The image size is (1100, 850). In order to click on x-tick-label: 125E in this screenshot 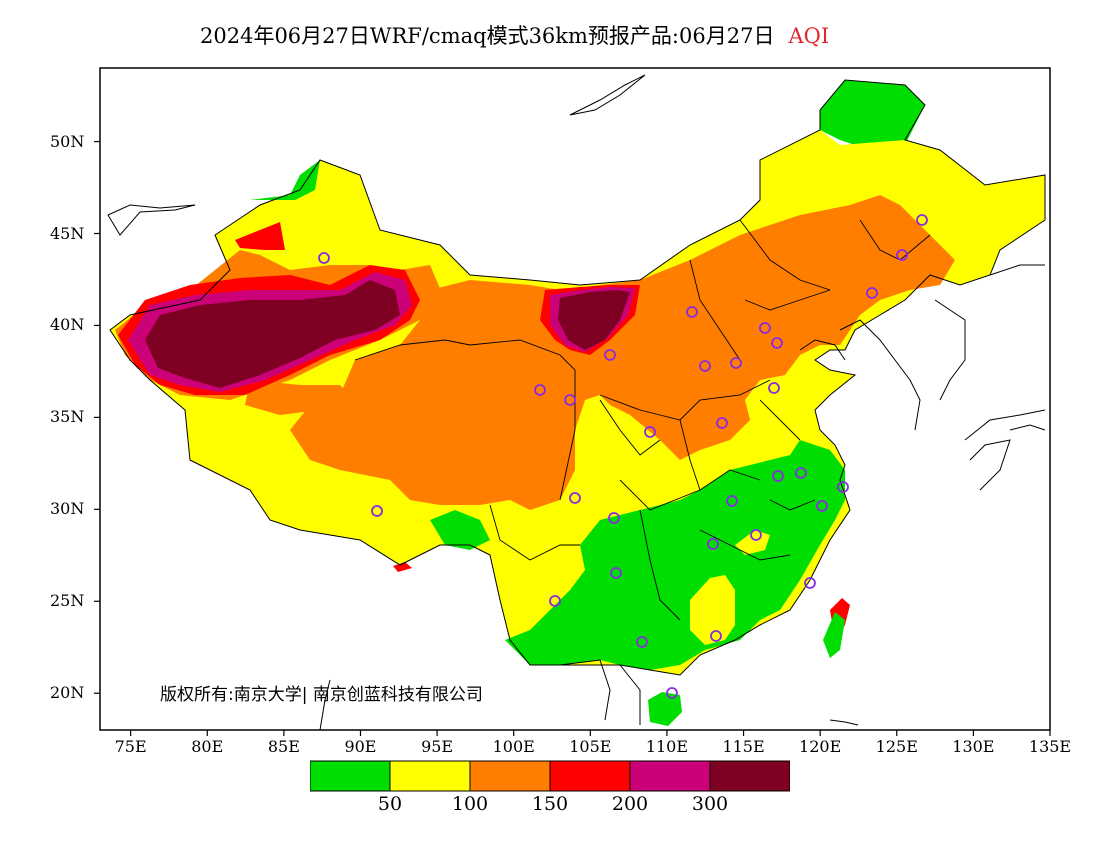, I will do `click(896, 746)`.